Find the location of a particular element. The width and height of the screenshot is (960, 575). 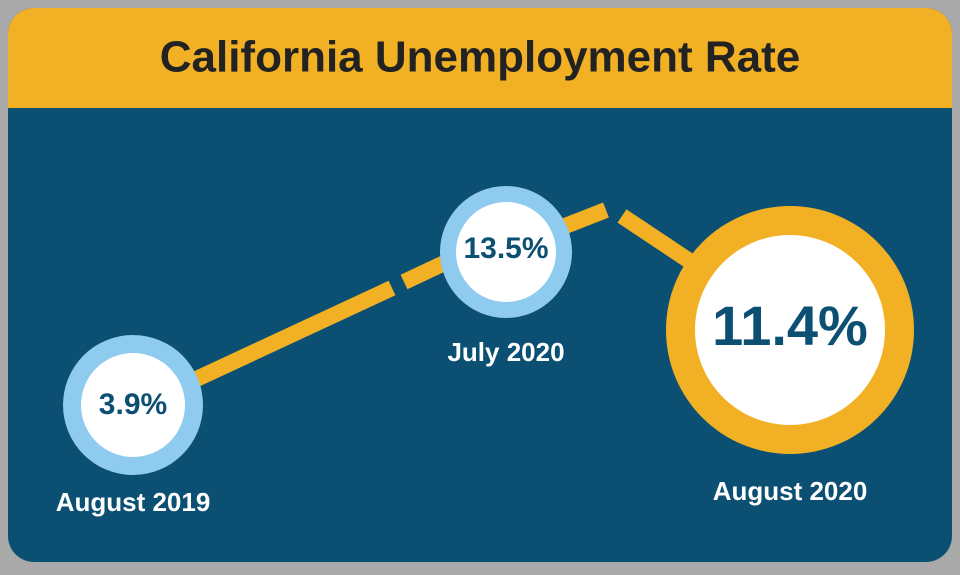

point-value: 13.5% is located at coordinates (505, 248).